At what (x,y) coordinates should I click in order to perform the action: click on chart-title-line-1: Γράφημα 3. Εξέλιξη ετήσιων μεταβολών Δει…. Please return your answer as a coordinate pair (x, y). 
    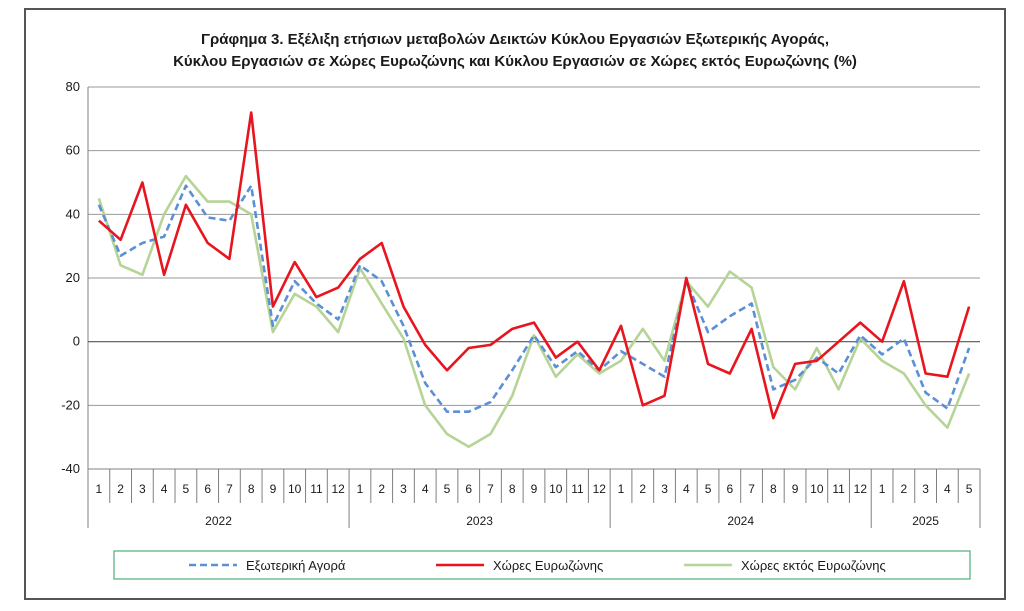
    Looking at the image, I should click on (515, 39).